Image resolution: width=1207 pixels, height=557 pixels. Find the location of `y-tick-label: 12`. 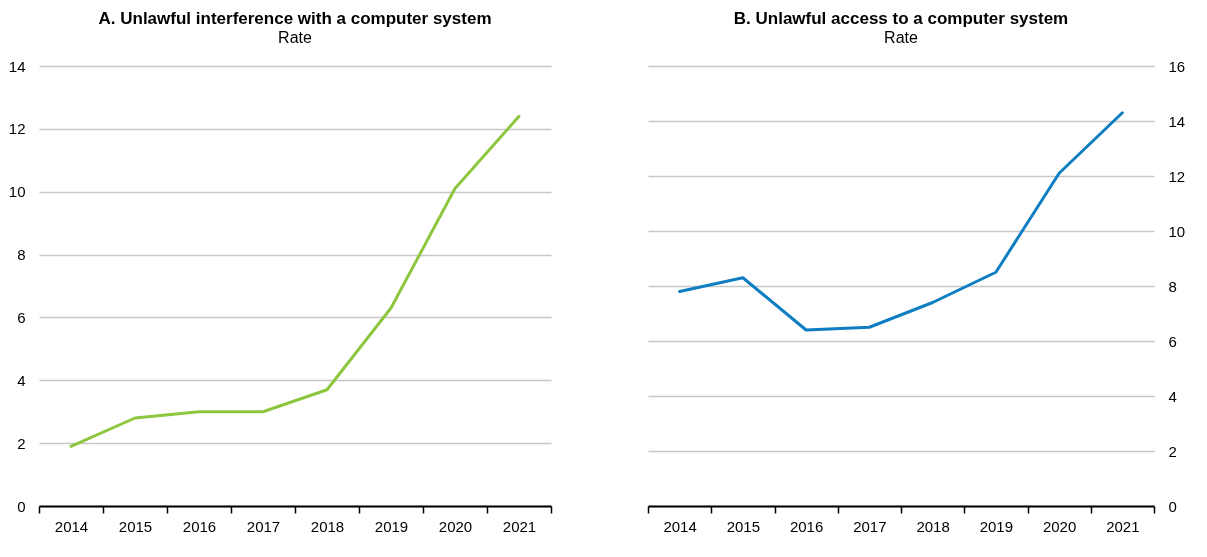

y-tick-label: 12 is located at coordinates (17, 129).